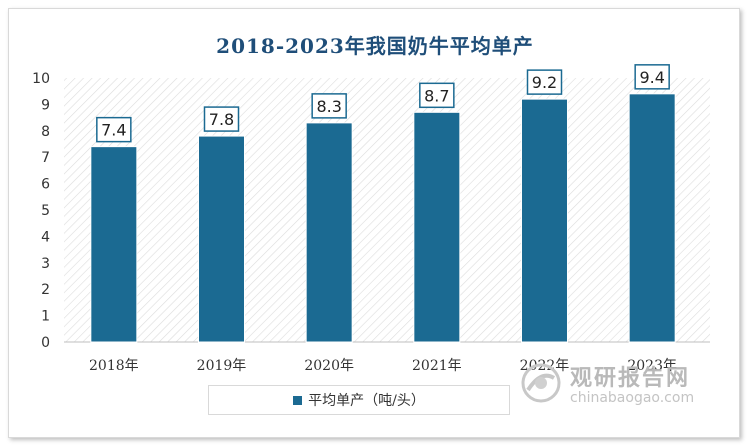  I want to click on x-tick-label: 2021年, so click(437, 366).